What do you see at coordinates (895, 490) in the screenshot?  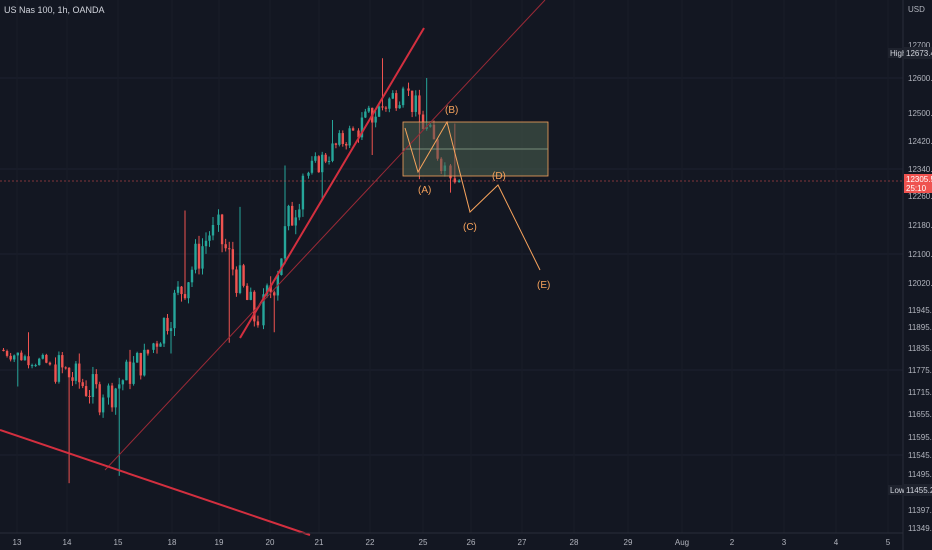 I see `low-tag-bg` at bounding box center [895, 490].